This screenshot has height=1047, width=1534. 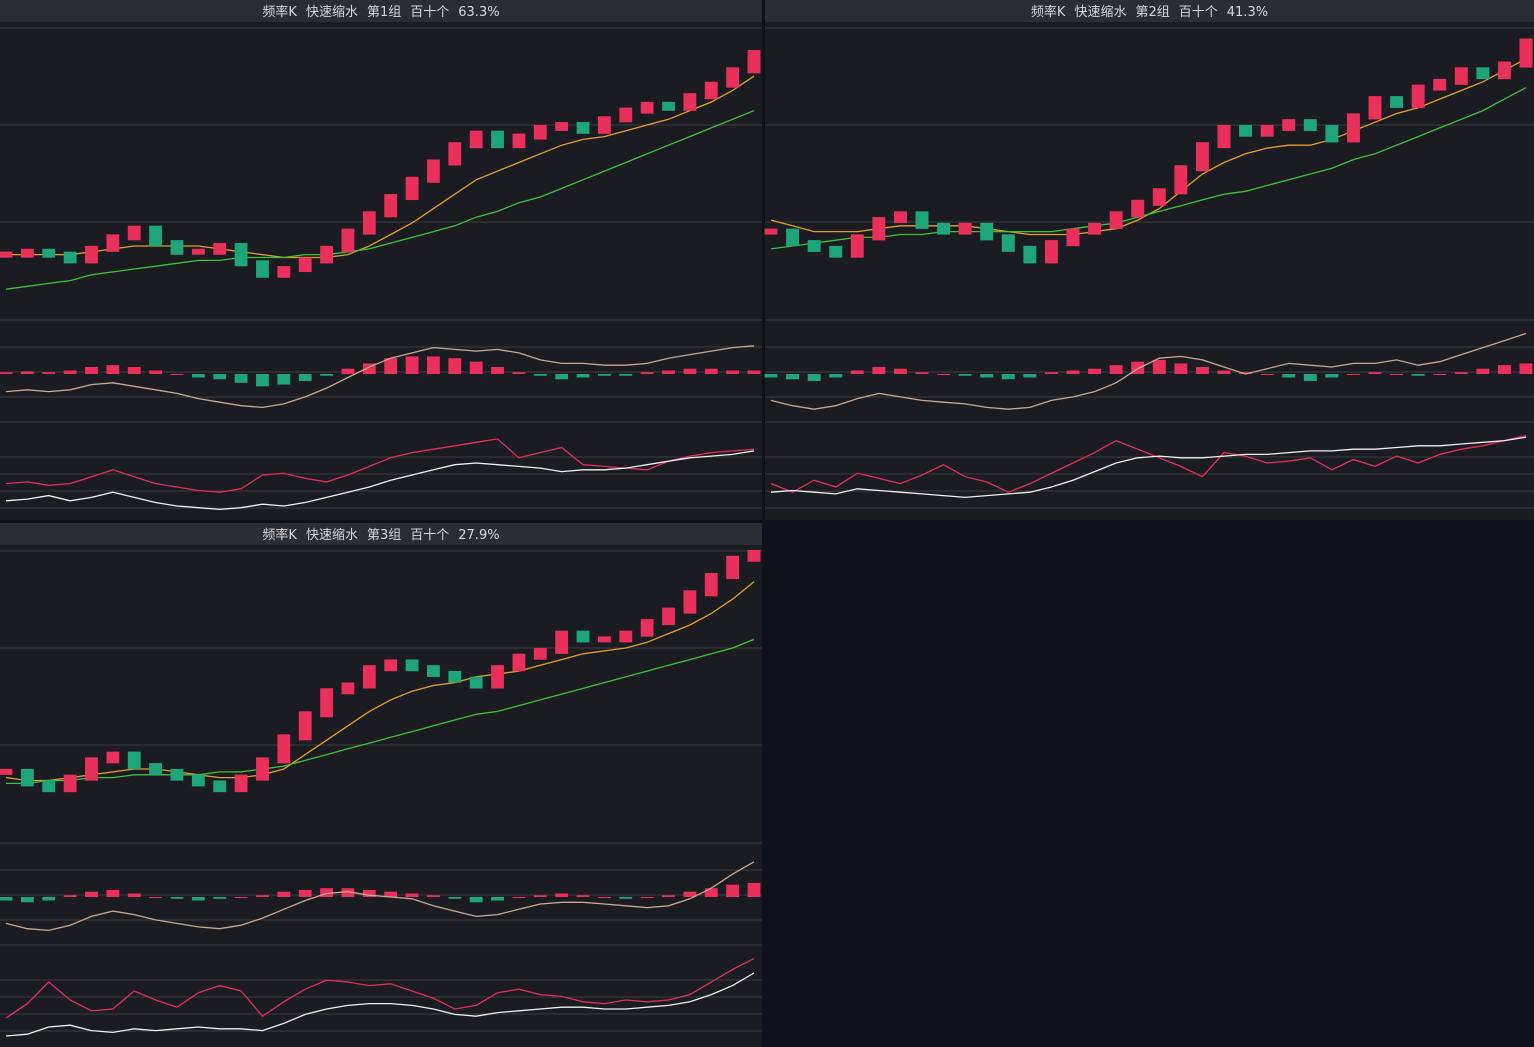 I want to click on panel-title: 频率K 快速缩水 第1组 百十个 63.3%, so click(x=380, y=12).